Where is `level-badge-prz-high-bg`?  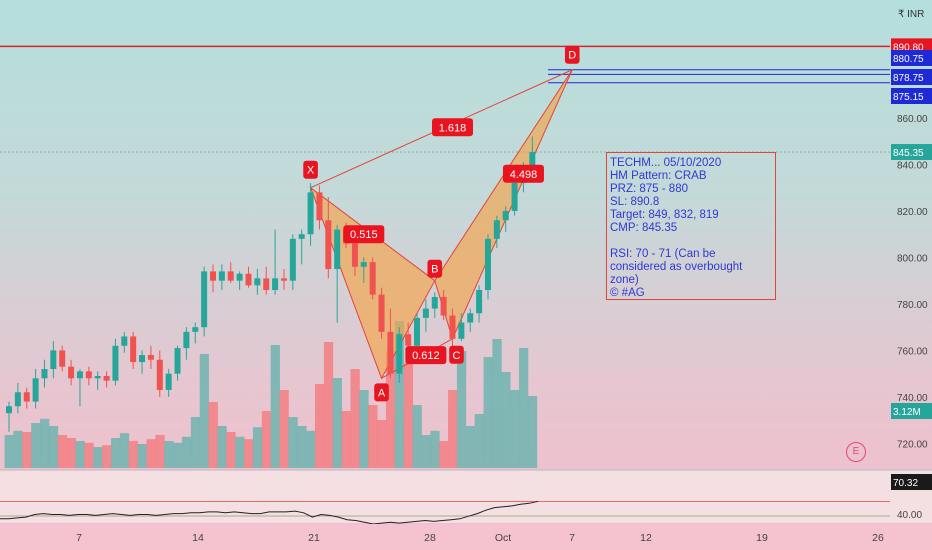 level-badge-prz-high-bg is located at coordinates (911, 58).